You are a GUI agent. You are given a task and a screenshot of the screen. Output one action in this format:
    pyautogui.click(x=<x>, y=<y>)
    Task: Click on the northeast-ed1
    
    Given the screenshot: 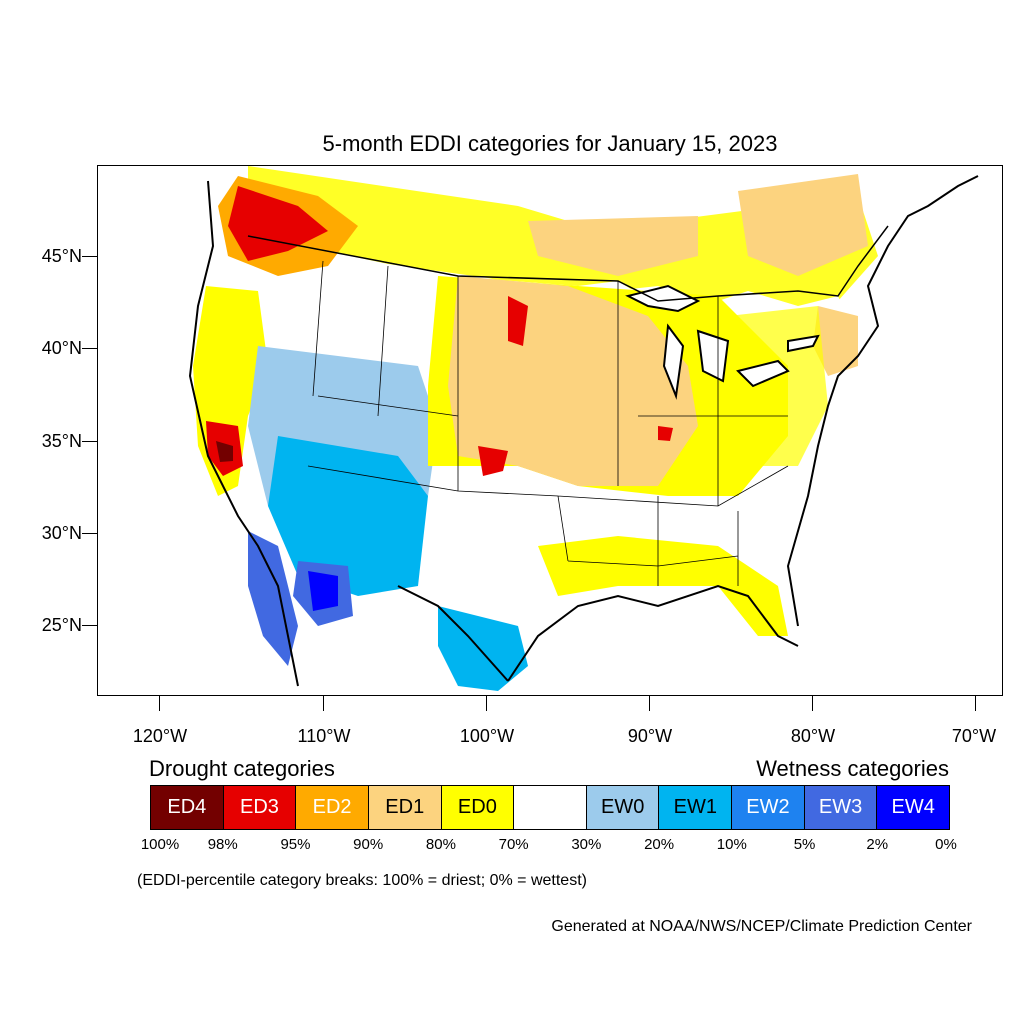 What is the action you would take?
    pyautogui.click(x=835, y=341)
    